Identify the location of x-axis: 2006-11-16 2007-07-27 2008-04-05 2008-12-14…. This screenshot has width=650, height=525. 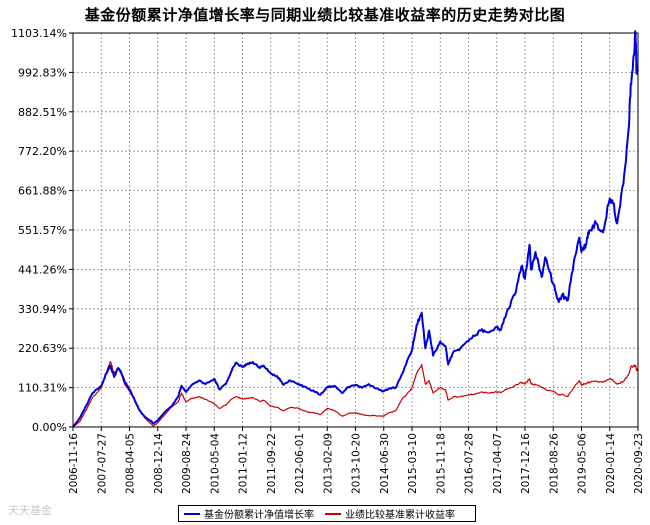
(356, 460).